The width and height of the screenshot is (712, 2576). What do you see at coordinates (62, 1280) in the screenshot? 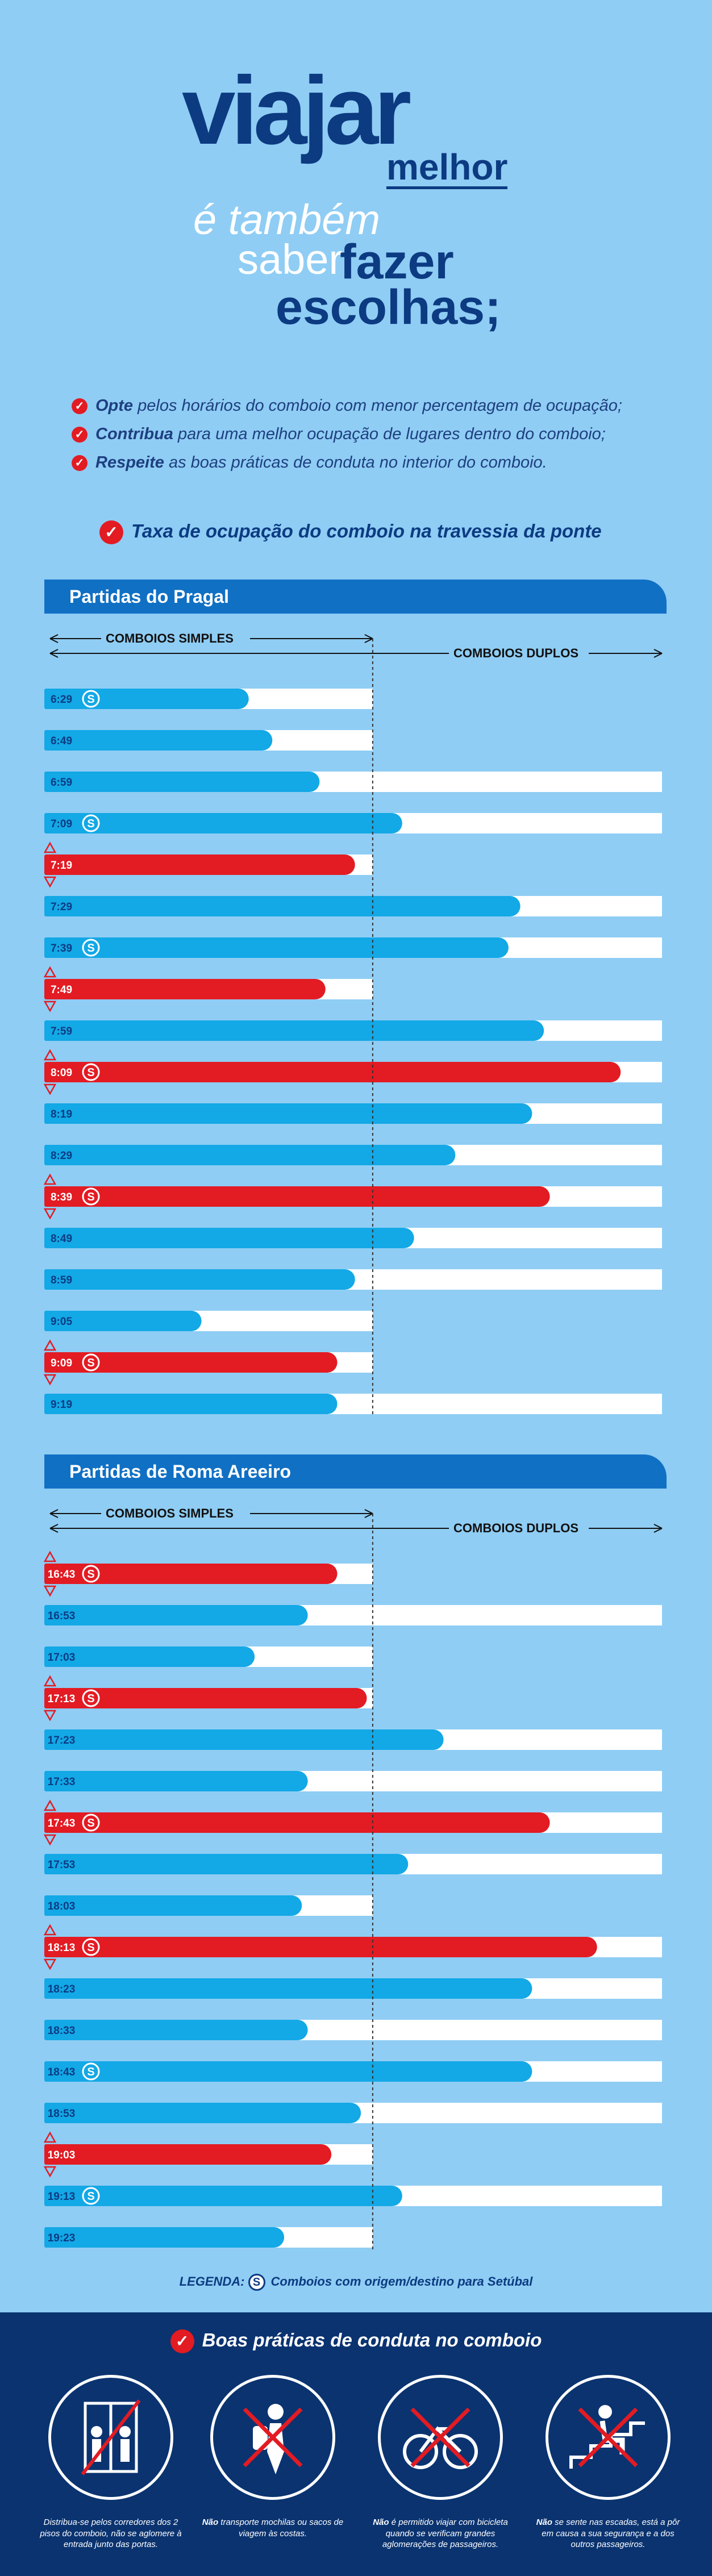
I see `time-label: 8:59` at bounding box center [62, 1280].